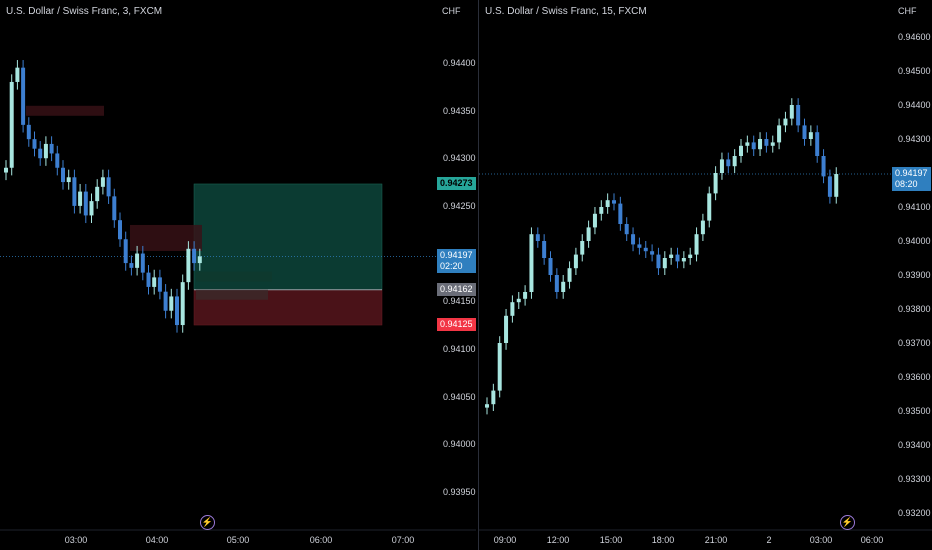 This screenshot has height=550, width=932. Describe the element at coordinates (847, 522) in the screenshot. I see `right-lightning-icon: ⚡` at that location.